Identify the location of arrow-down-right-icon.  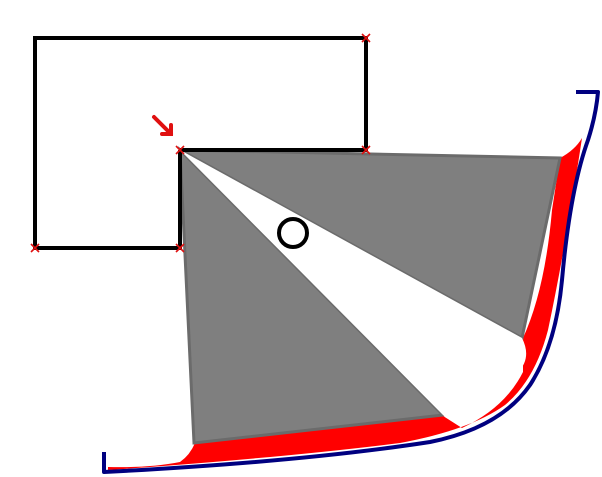
(162, 125).